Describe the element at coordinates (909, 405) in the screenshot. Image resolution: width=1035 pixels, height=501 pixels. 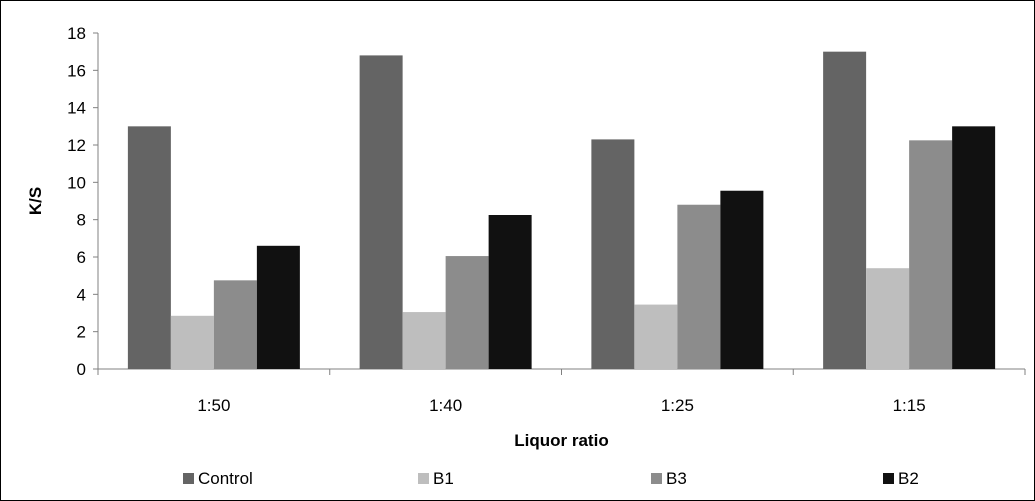
I see `x-tick-label: 1:15` at that location.